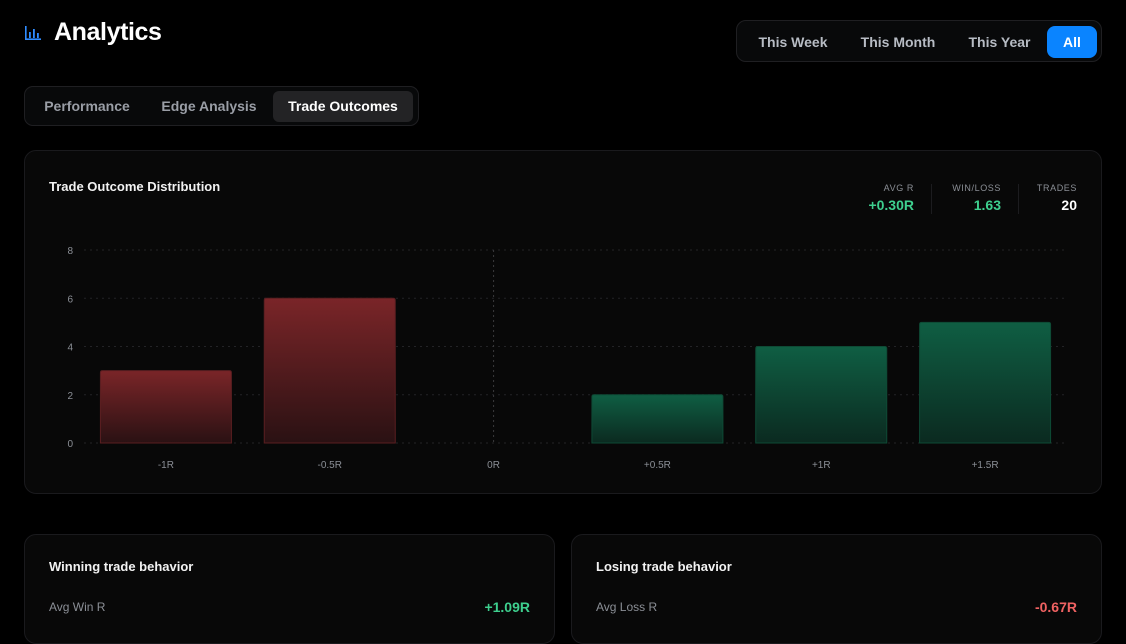 The height and width of the screenshot is (644, 1126). What do you see at coordinates (166, 465) in the screenshot?
I see `x-tick-label: -1R` at bounding box center [166, 465].